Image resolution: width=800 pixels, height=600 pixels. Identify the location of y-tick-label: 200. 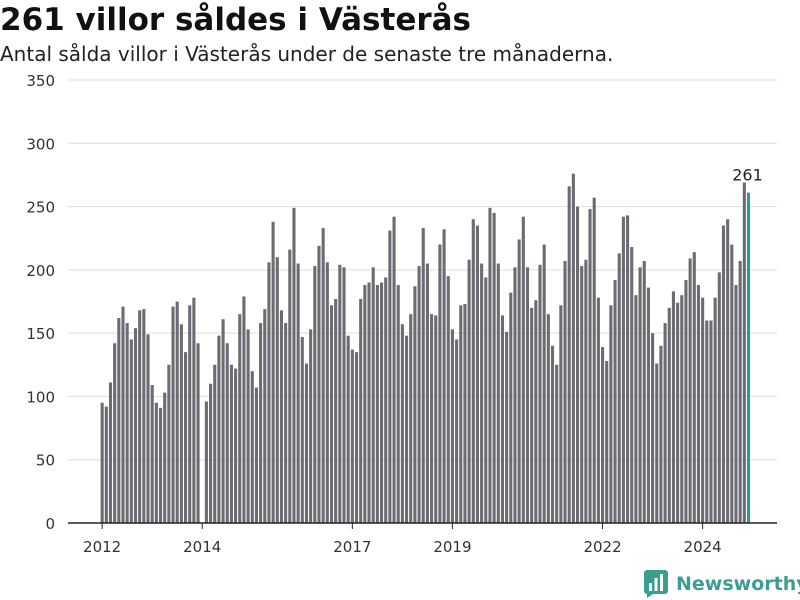
(40, 271).